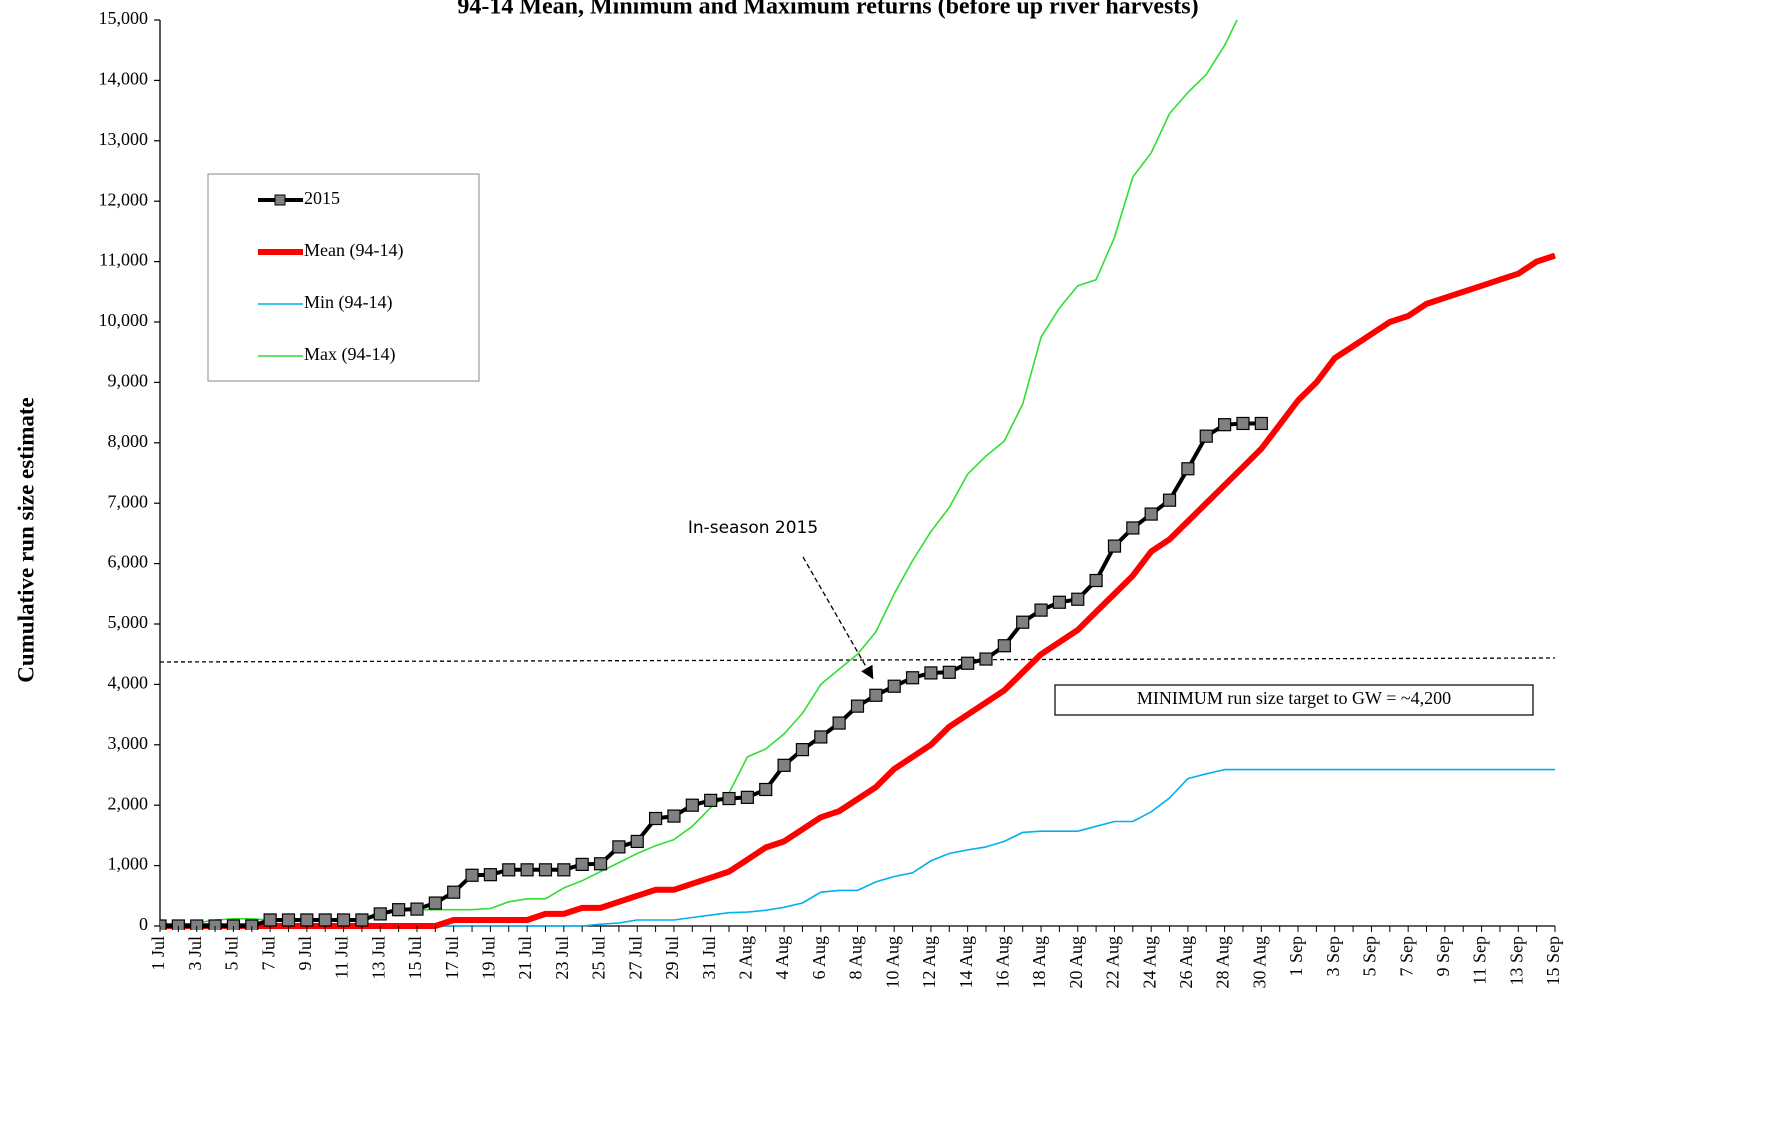 The image size is (1771, 1129). I want to click on x-tick-label: 1 Sep, so click(1296, 956).